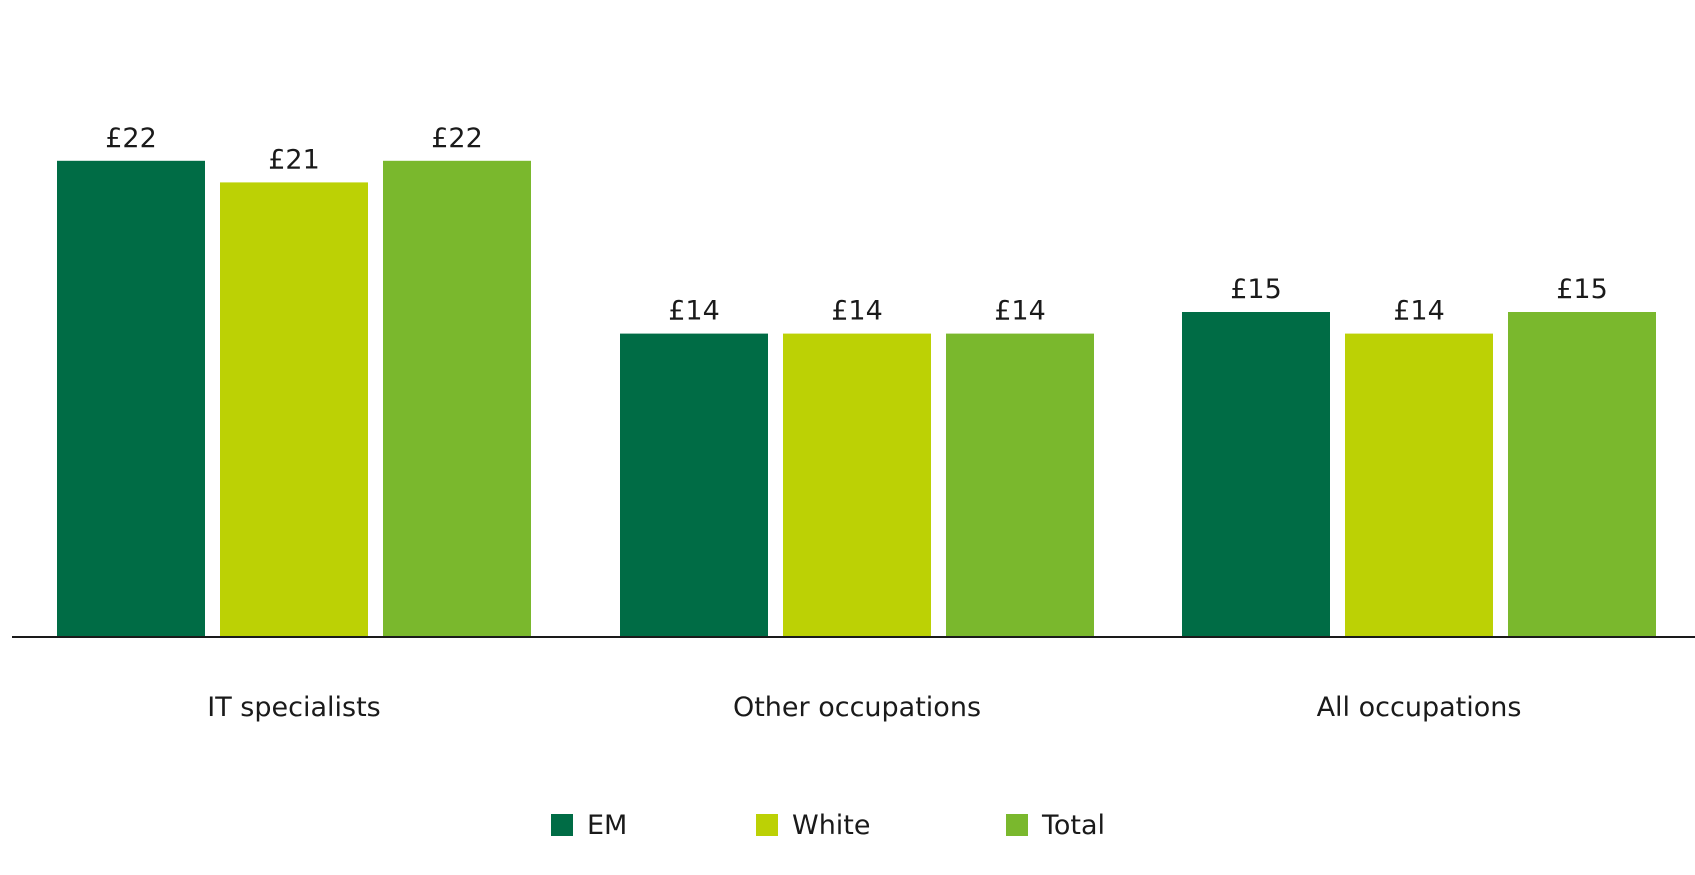  What do you see at coordinates (1256, 289) in the screenshot?
I see `value-label-all-occupations-em: £15` at bounding box center [1256, 289].